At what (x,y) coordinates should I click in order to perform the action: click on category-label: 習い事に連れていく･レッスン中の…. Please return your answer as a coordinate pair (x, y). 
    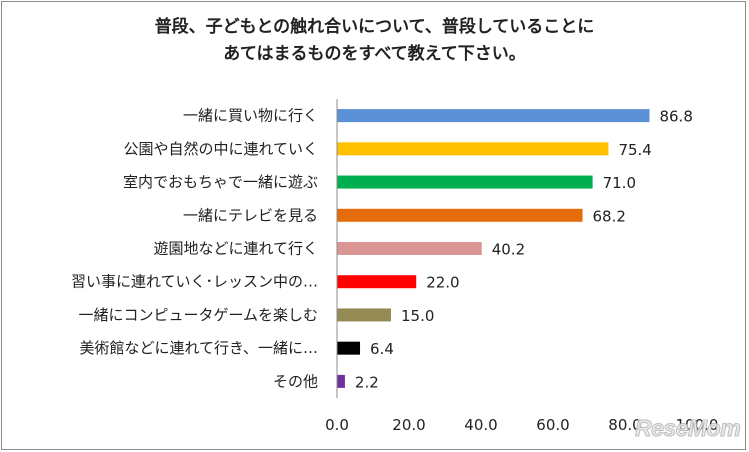
    Looking at the image, I should click on (194, 282).